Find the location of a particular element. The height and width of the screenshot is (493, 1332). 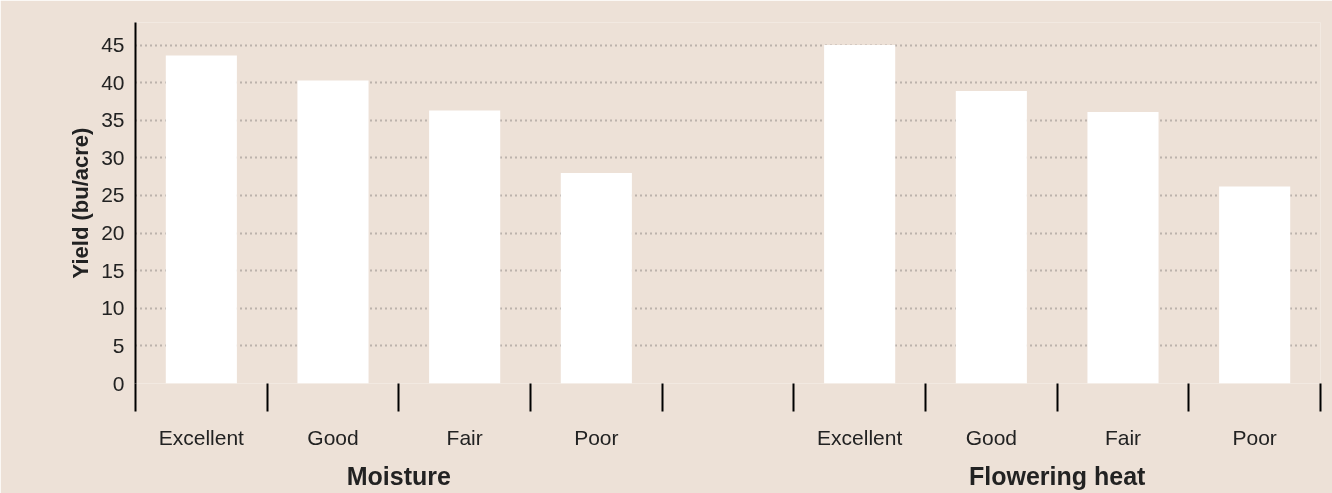

y-tick-label: 25 is located at coordinates (113, 195).